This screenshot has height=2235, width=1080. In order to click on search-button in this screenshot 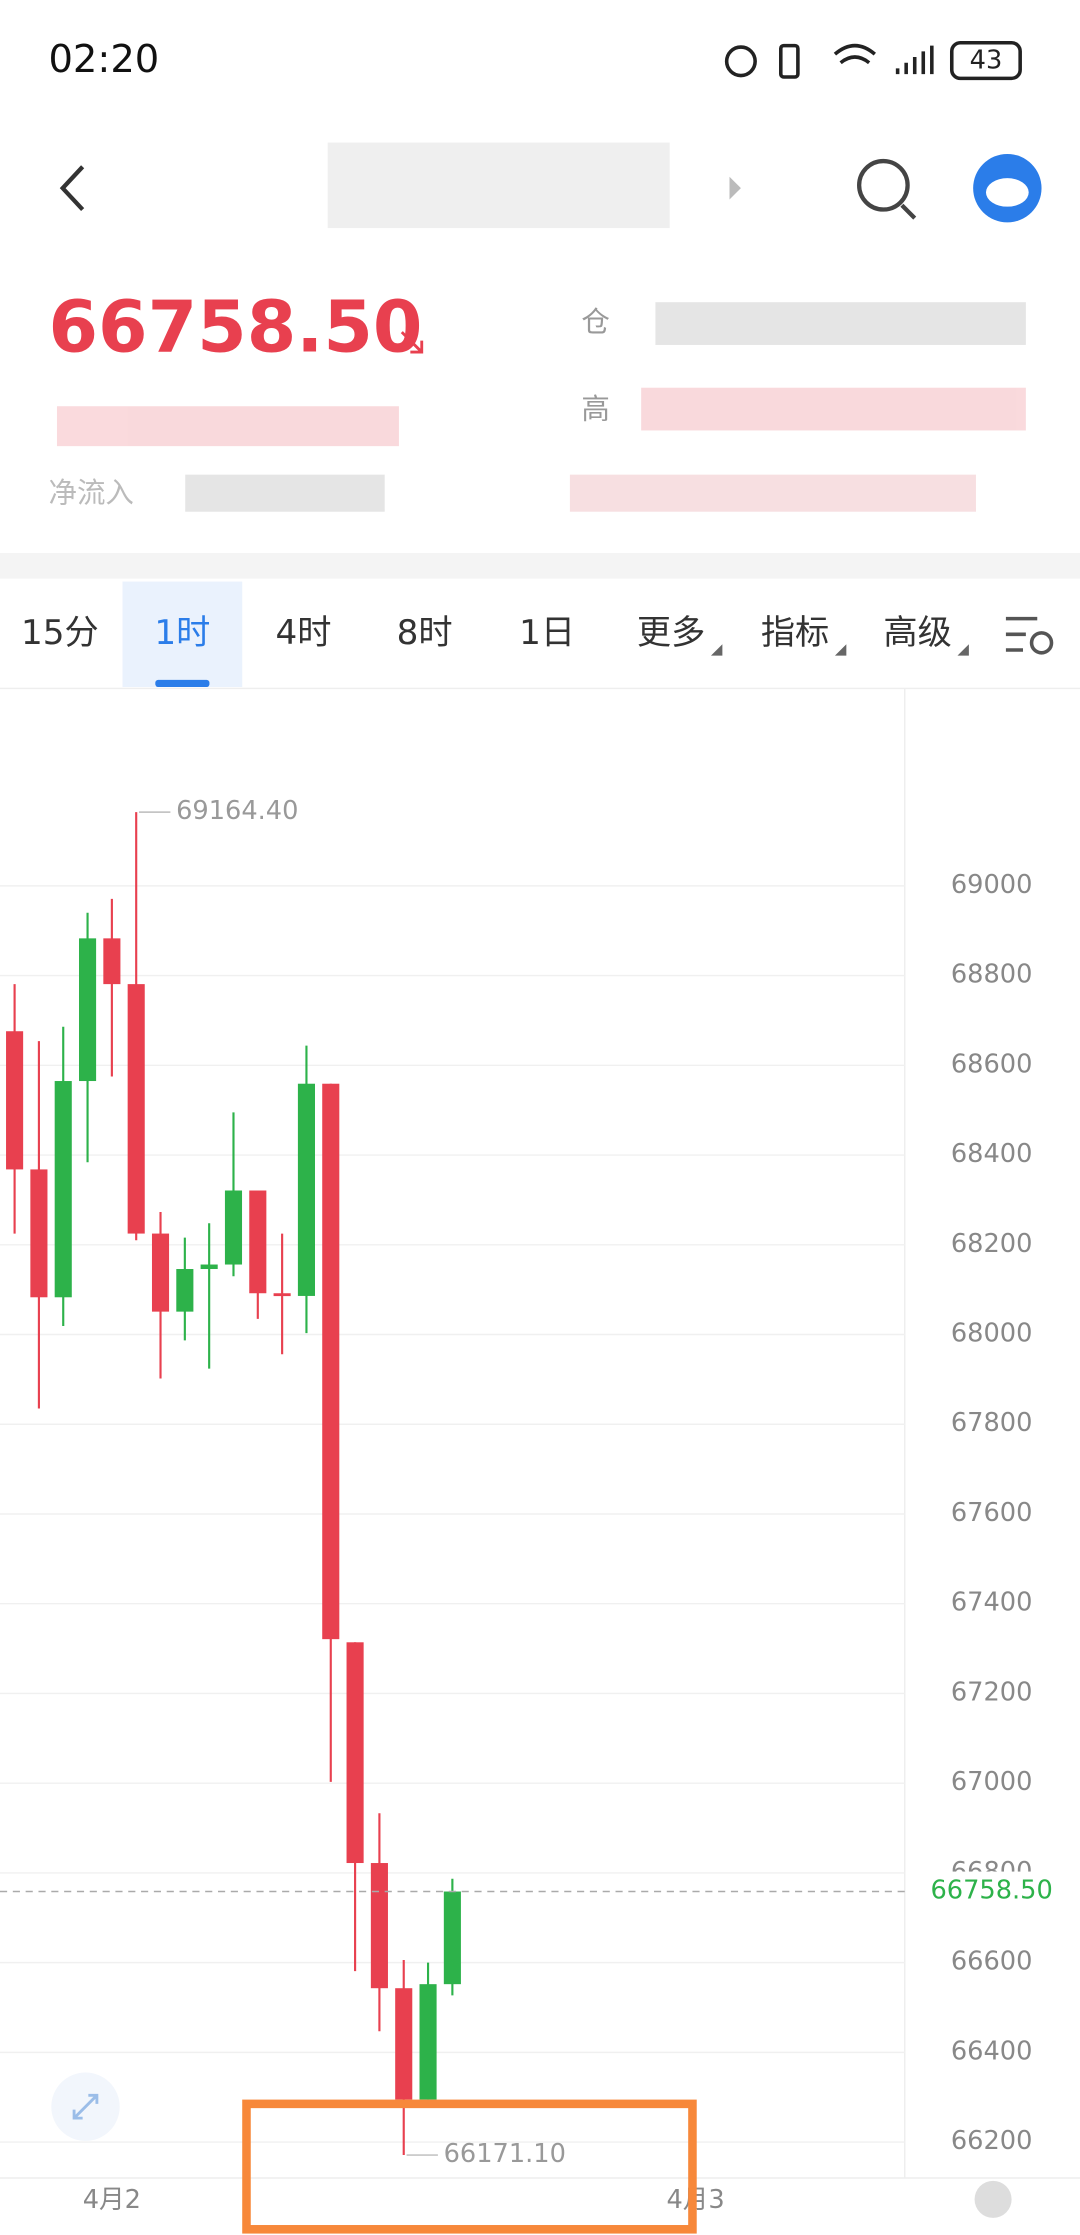, I will do `click(887, 189)`.